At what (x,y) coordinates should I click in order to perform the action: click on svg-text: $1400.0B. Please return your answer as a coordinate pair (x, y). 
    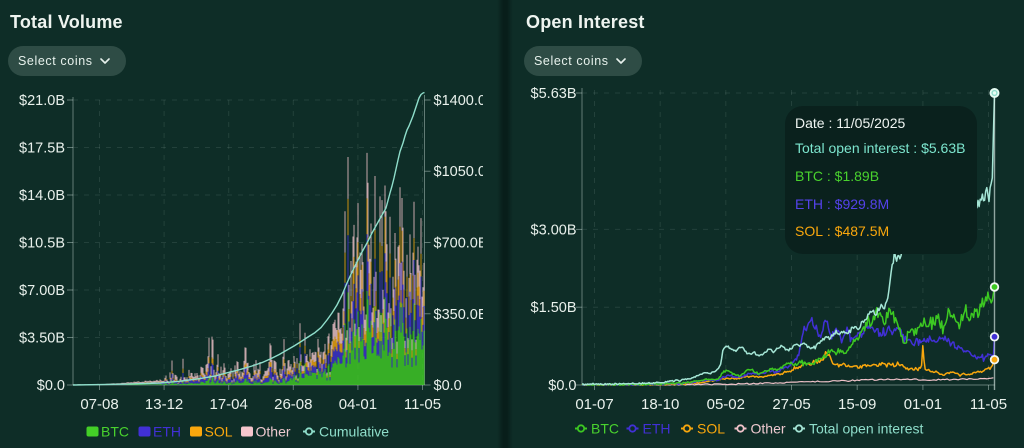
    Looking at the image, I should click on (459, 101).